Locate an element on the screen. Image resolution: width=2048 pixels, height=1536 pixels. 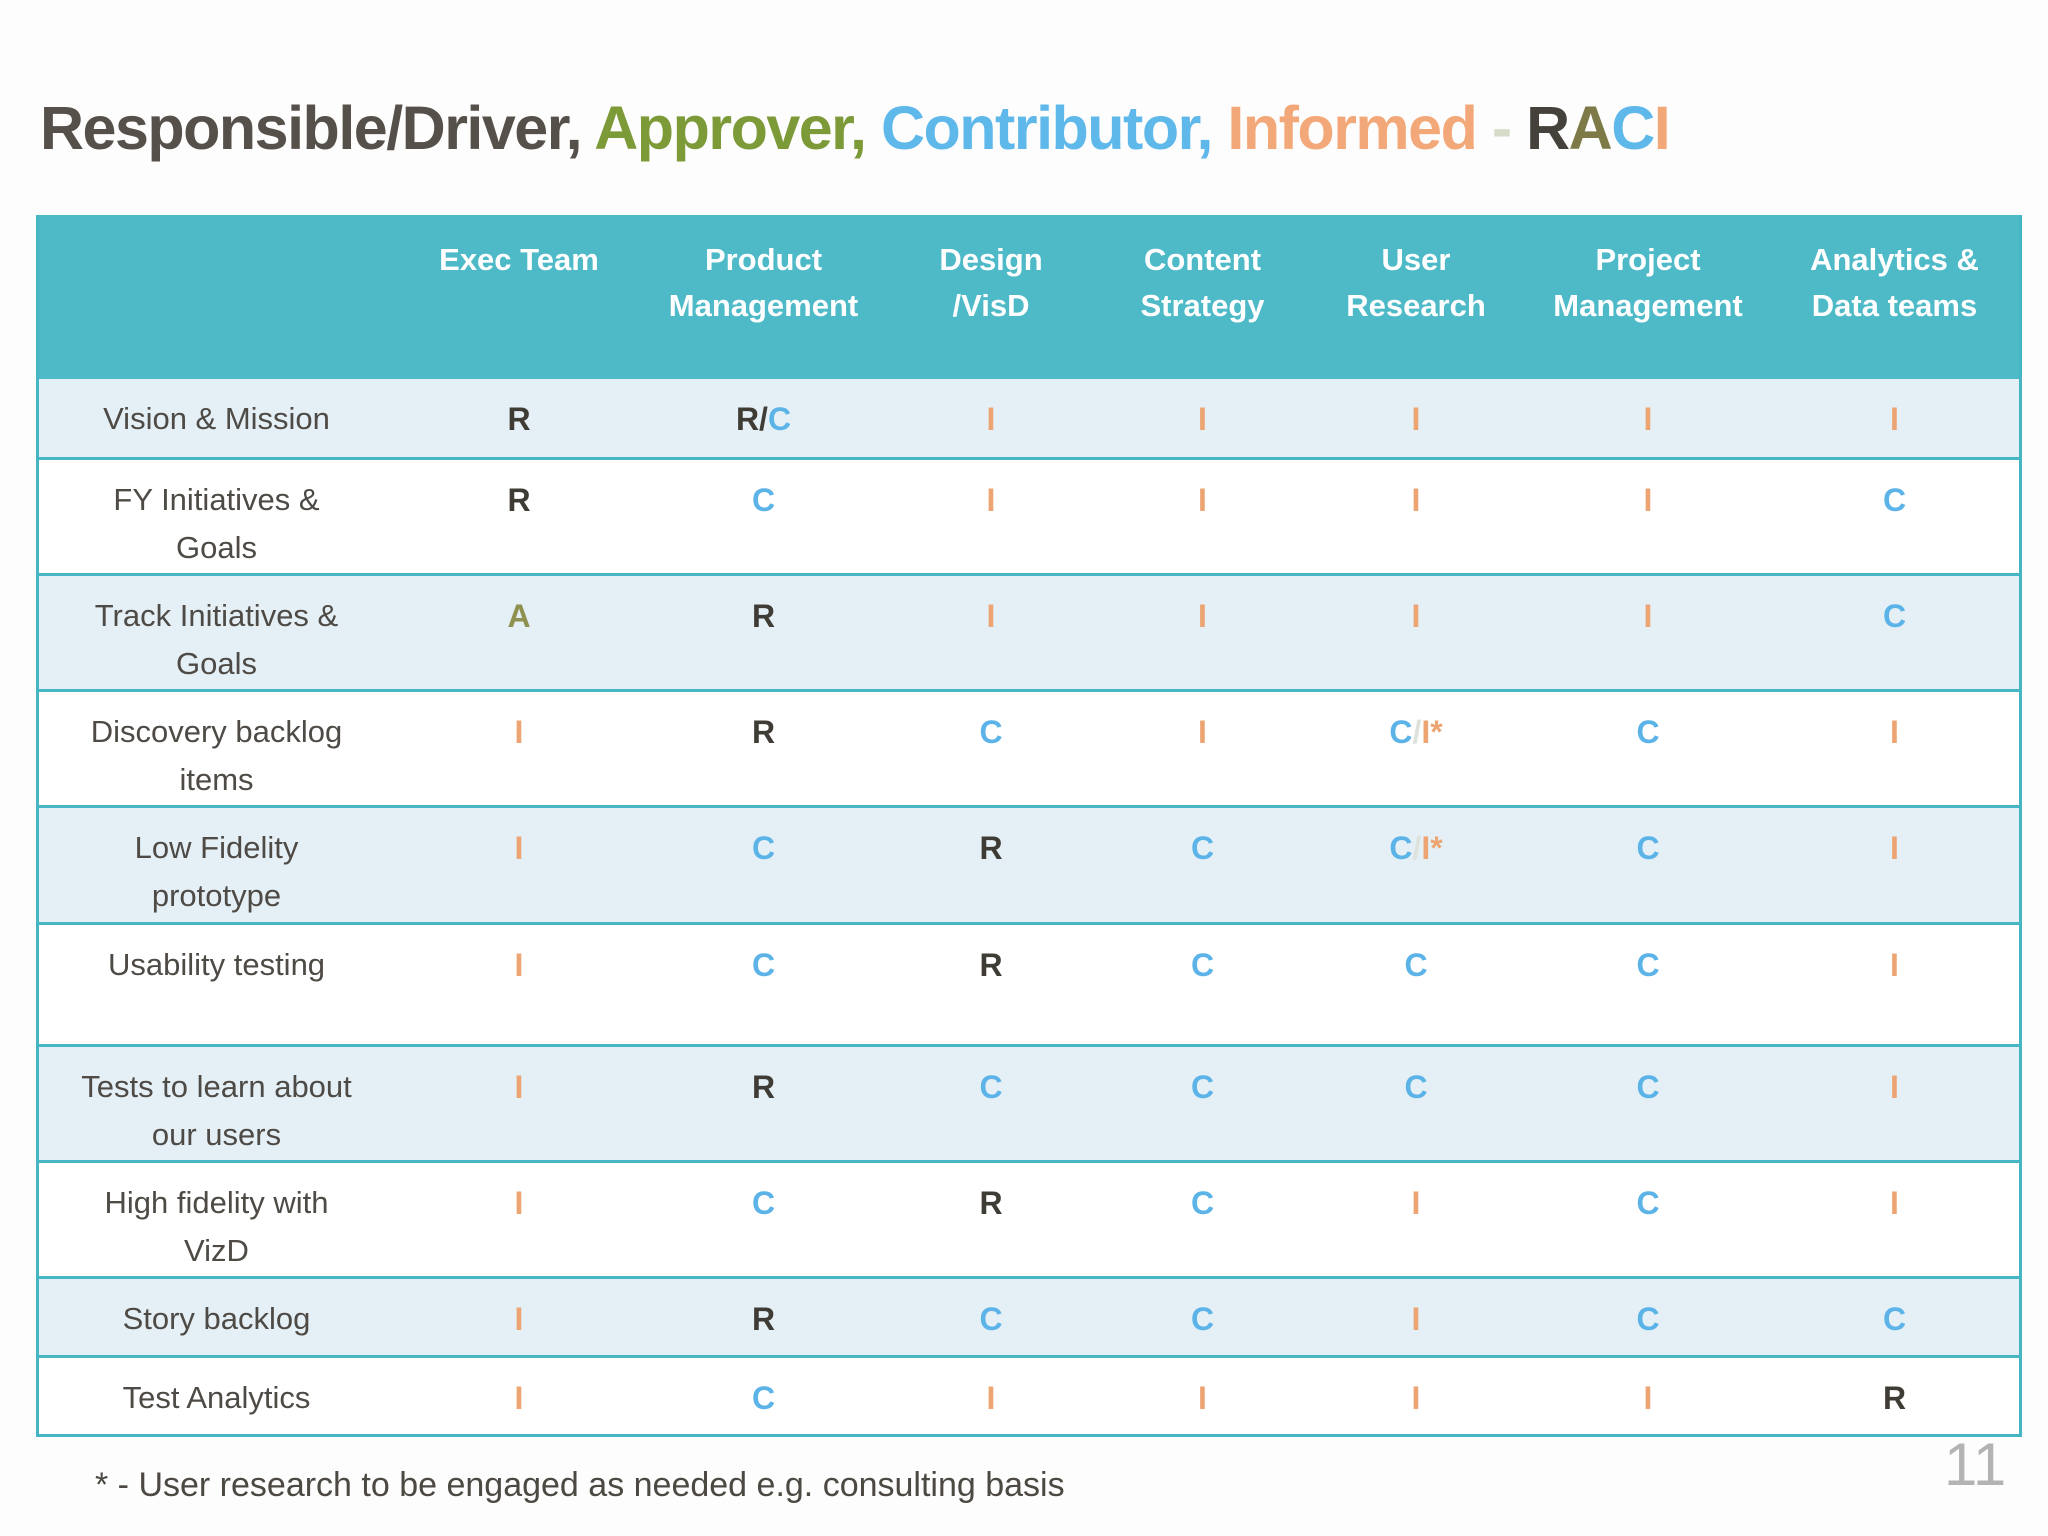
raci-cell: R/C is located at coordinates (763, 418).